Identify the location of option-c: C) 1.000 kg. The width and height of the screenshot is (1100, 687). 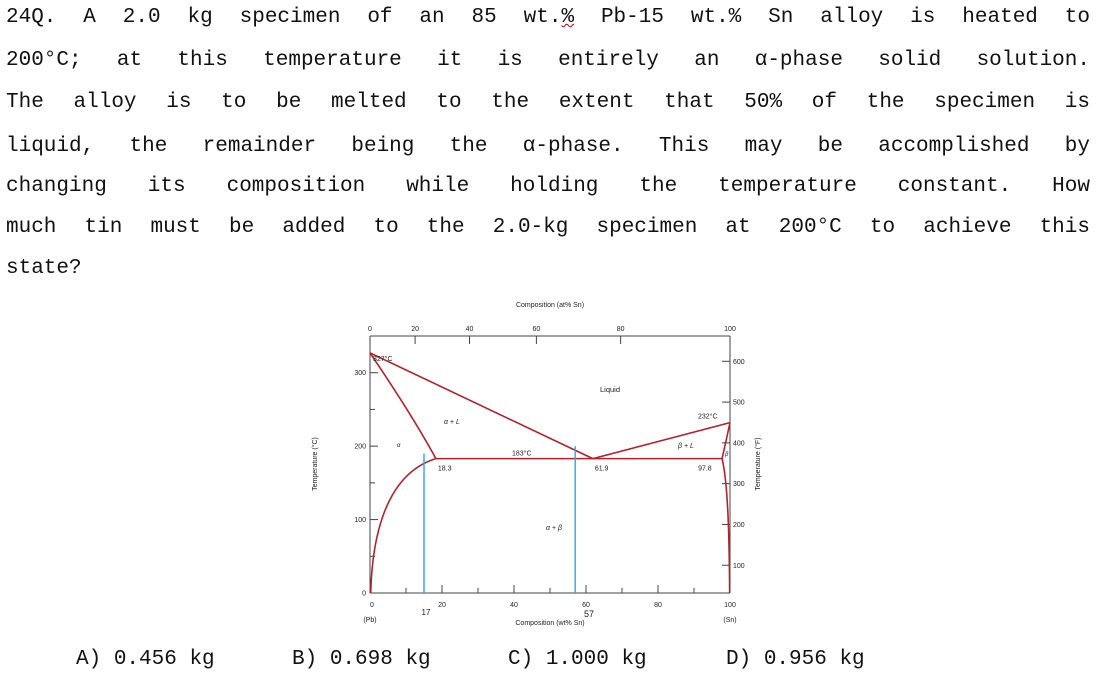
(577, 659).